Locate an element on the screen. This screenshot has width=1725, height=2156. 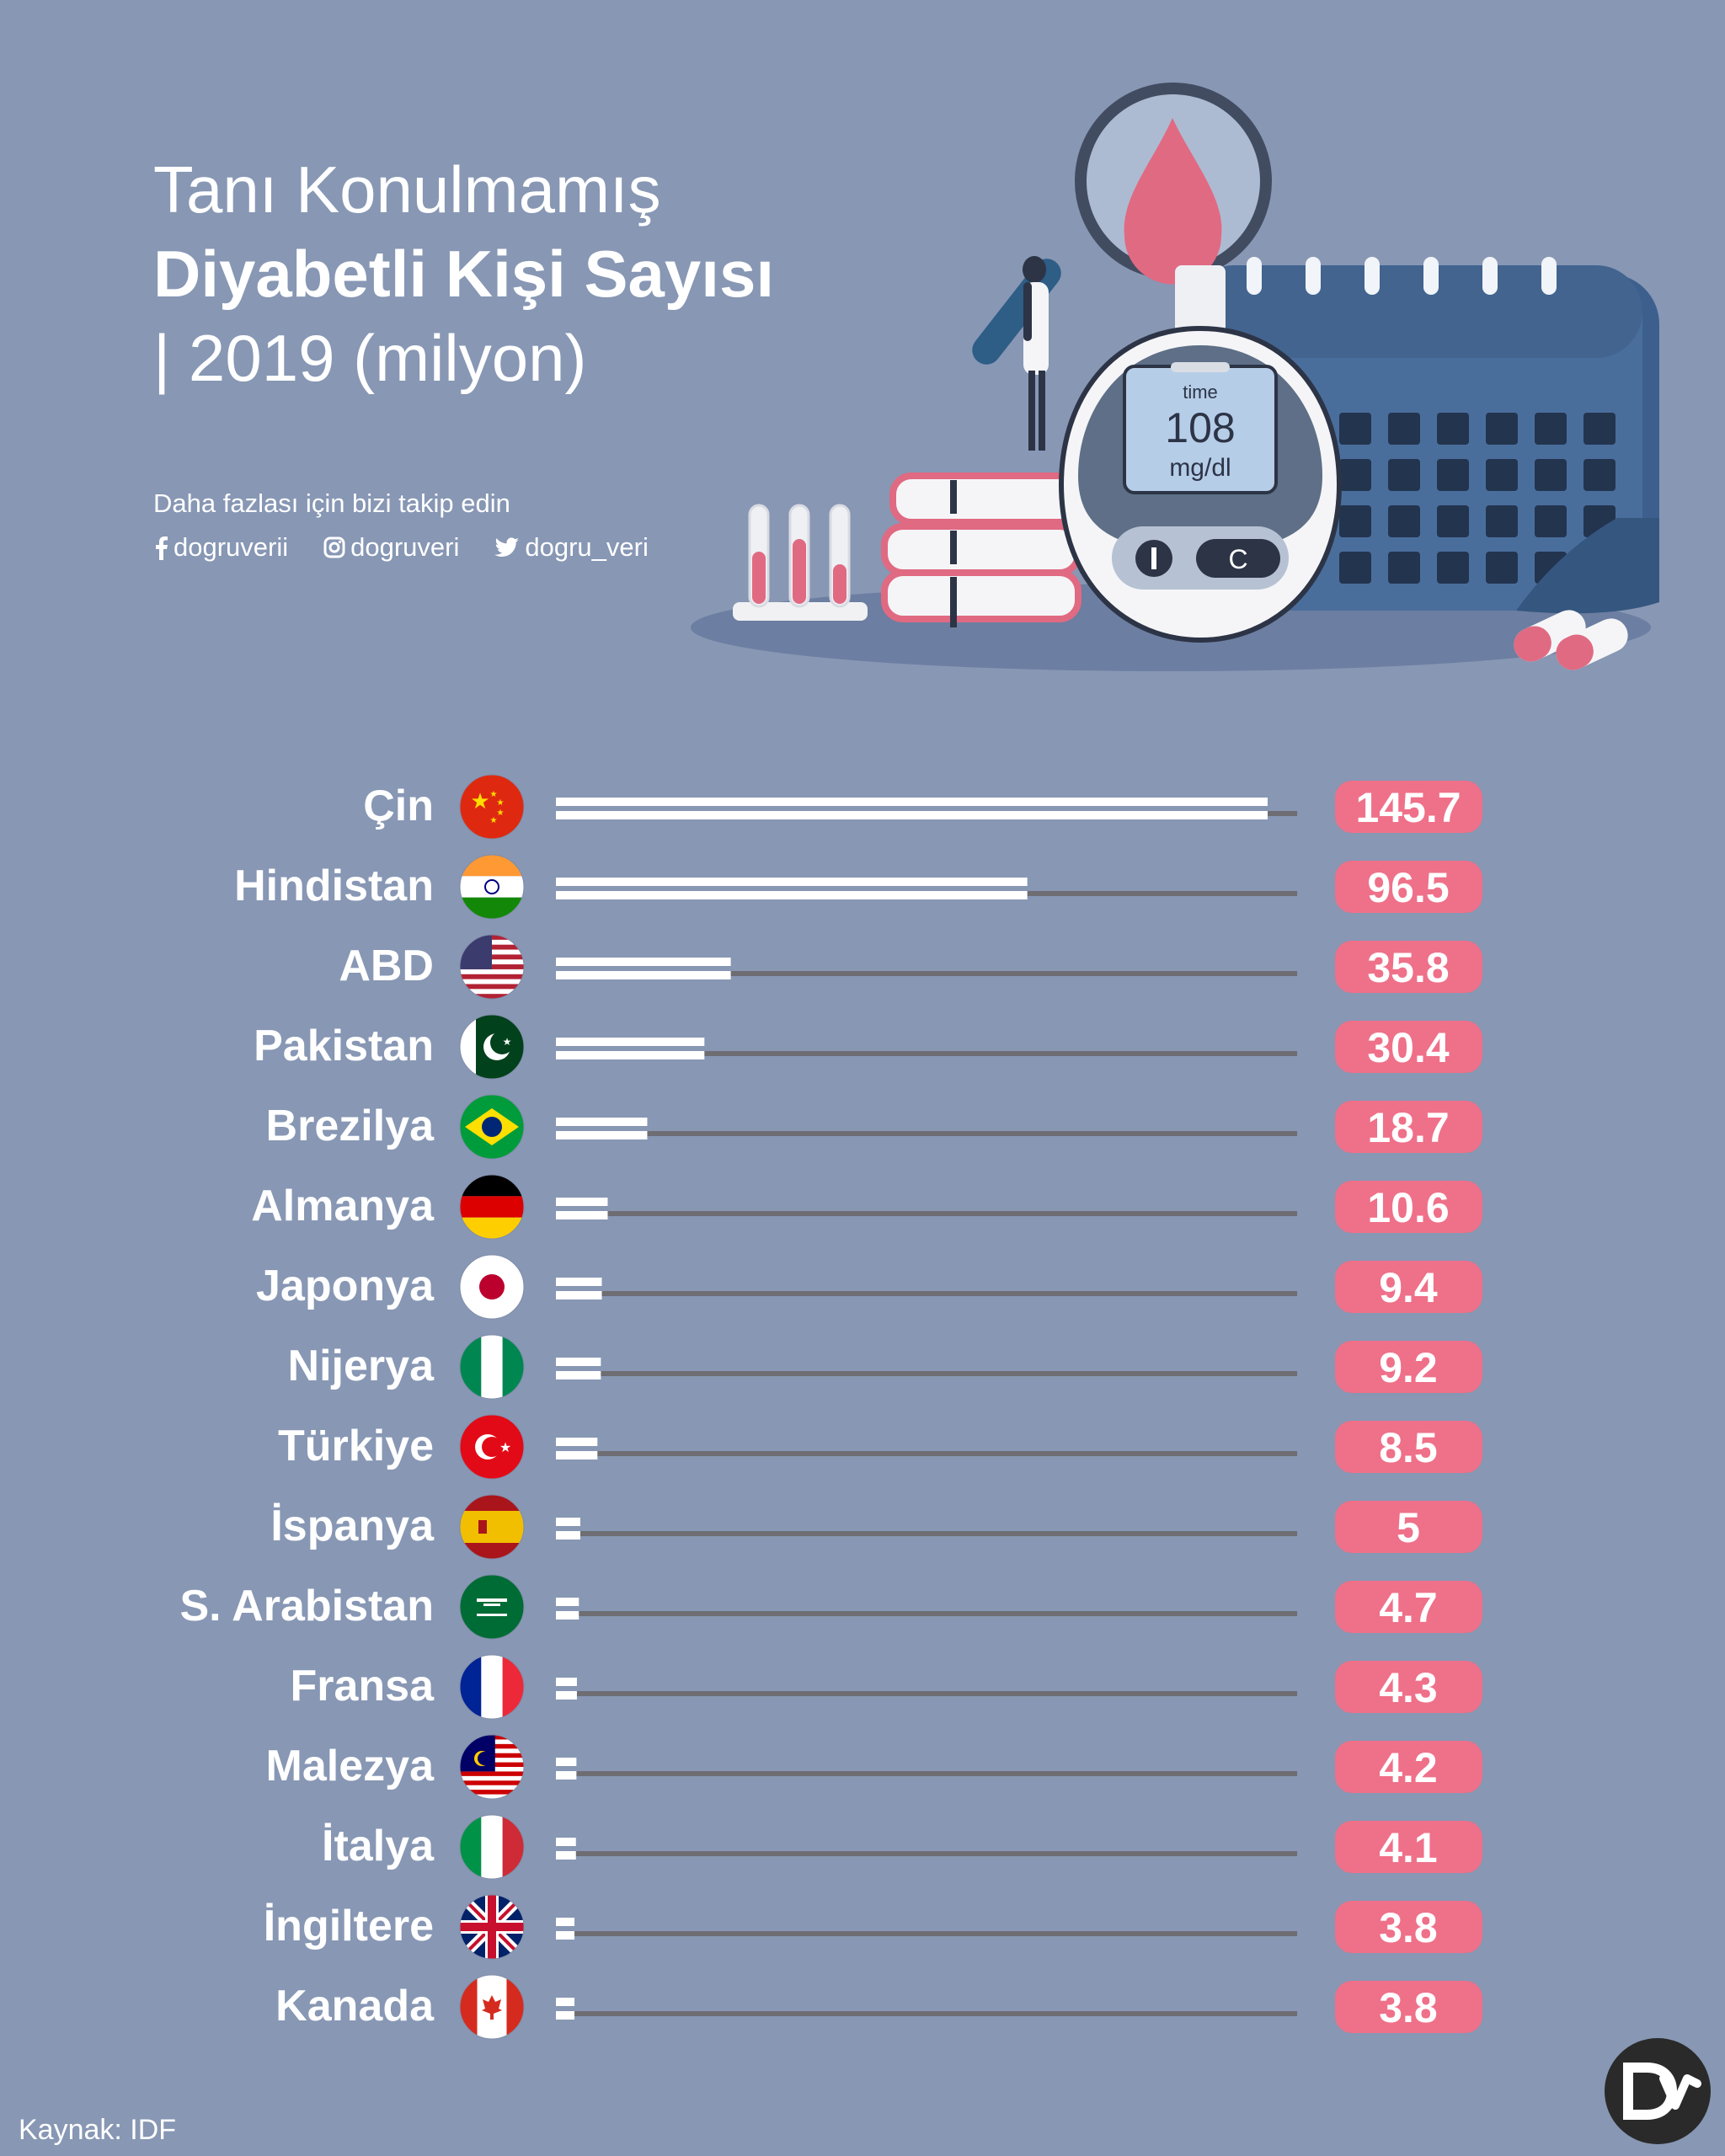
dv-logo-mark is located at coordinates (1662, 2091).